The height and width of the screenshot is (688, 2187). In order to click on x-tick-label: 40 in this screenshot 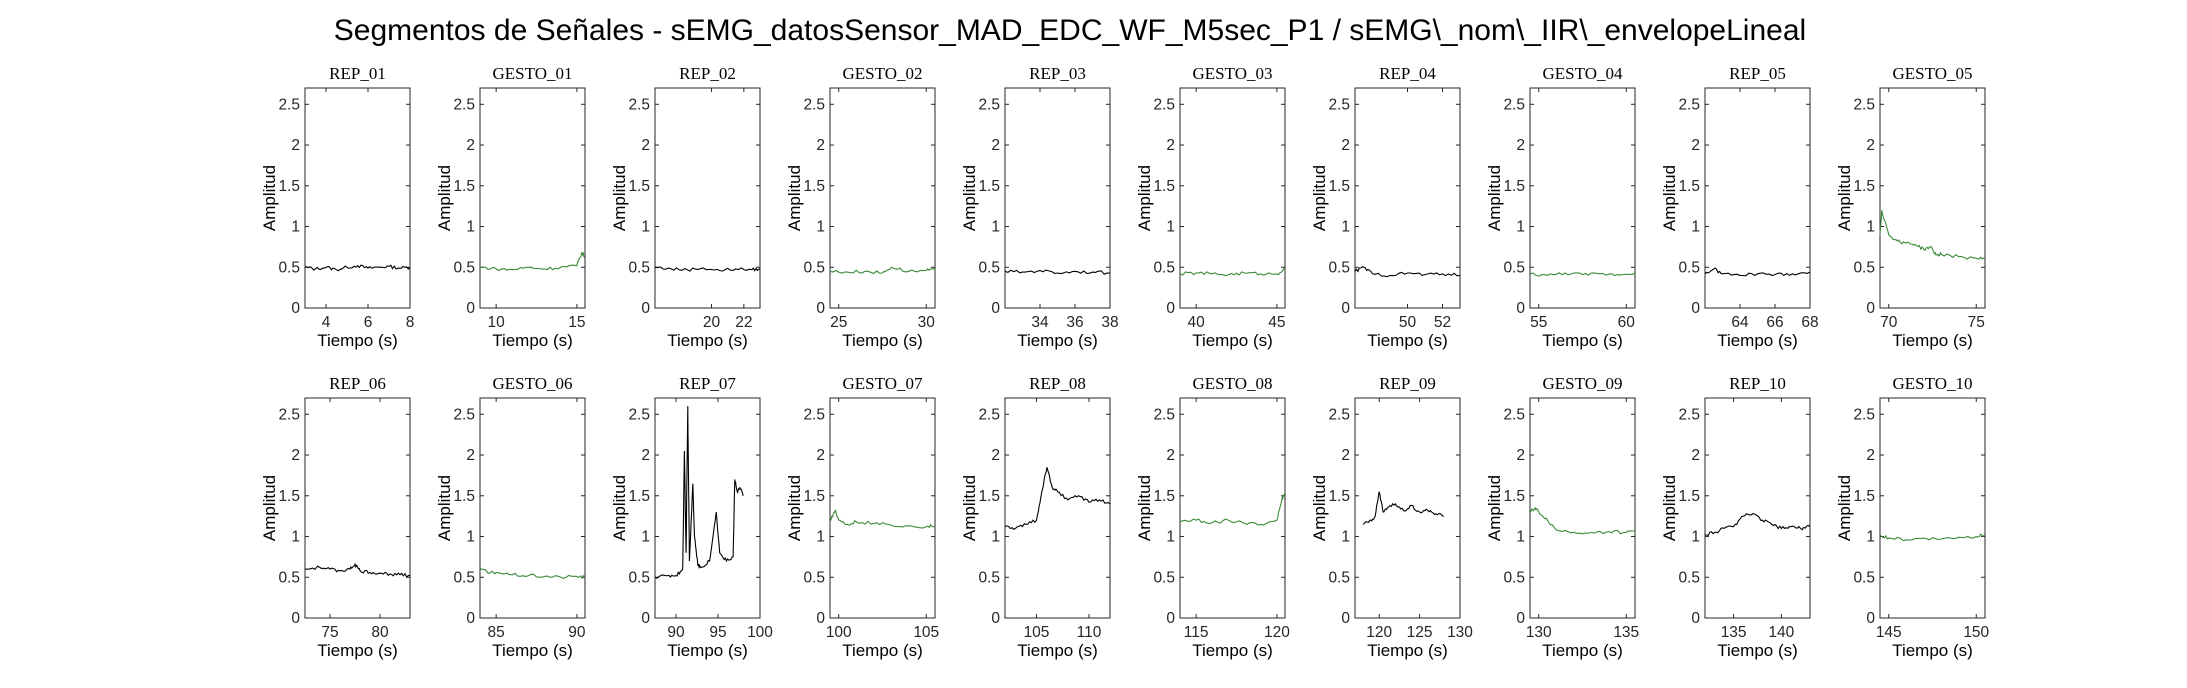, I will do `click(1197, 322)`.